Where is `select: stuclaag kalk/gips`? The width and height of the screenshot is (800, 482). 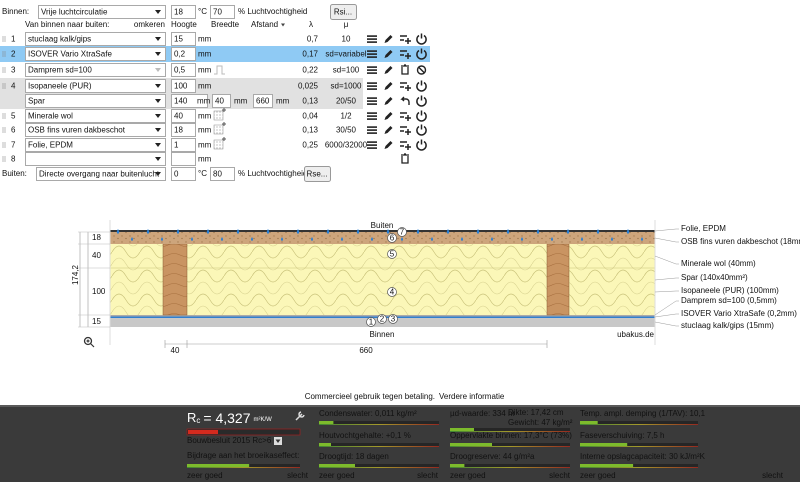
select: stuclaag kalk/gips is located at coordinates (95, 39).